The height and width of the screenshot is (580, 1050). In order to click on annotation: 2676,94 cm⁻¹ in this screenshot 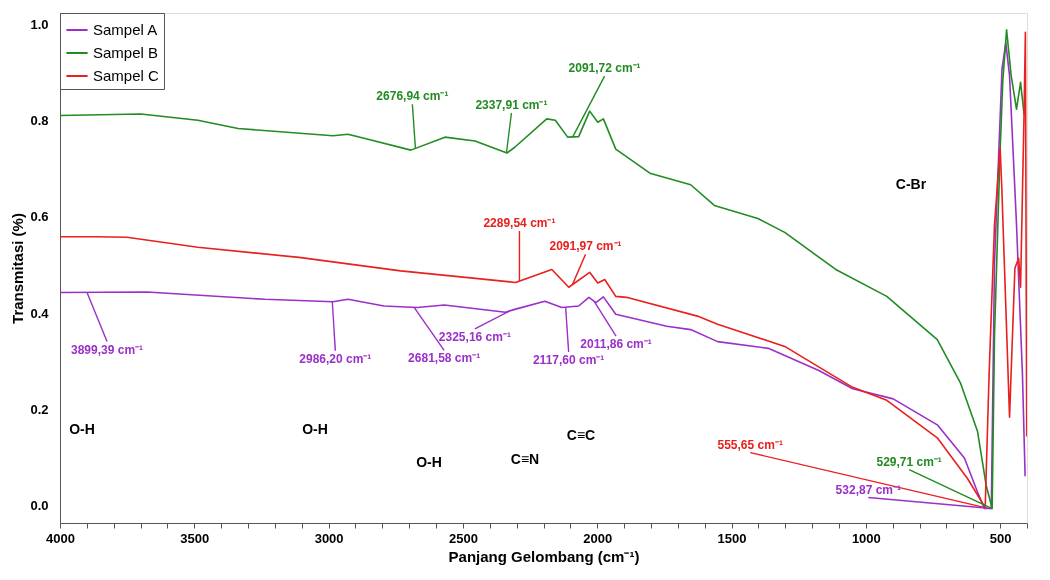, I will do `click(412, 96)`.